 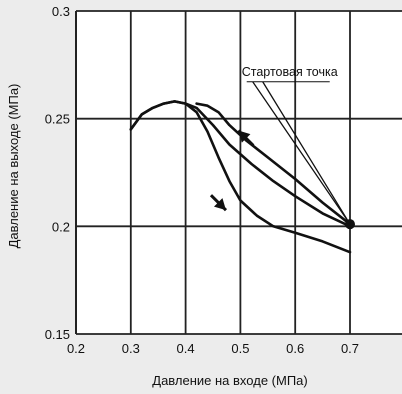 I want to click on y-tick-label: 0.2, so click(x=61, y=226).